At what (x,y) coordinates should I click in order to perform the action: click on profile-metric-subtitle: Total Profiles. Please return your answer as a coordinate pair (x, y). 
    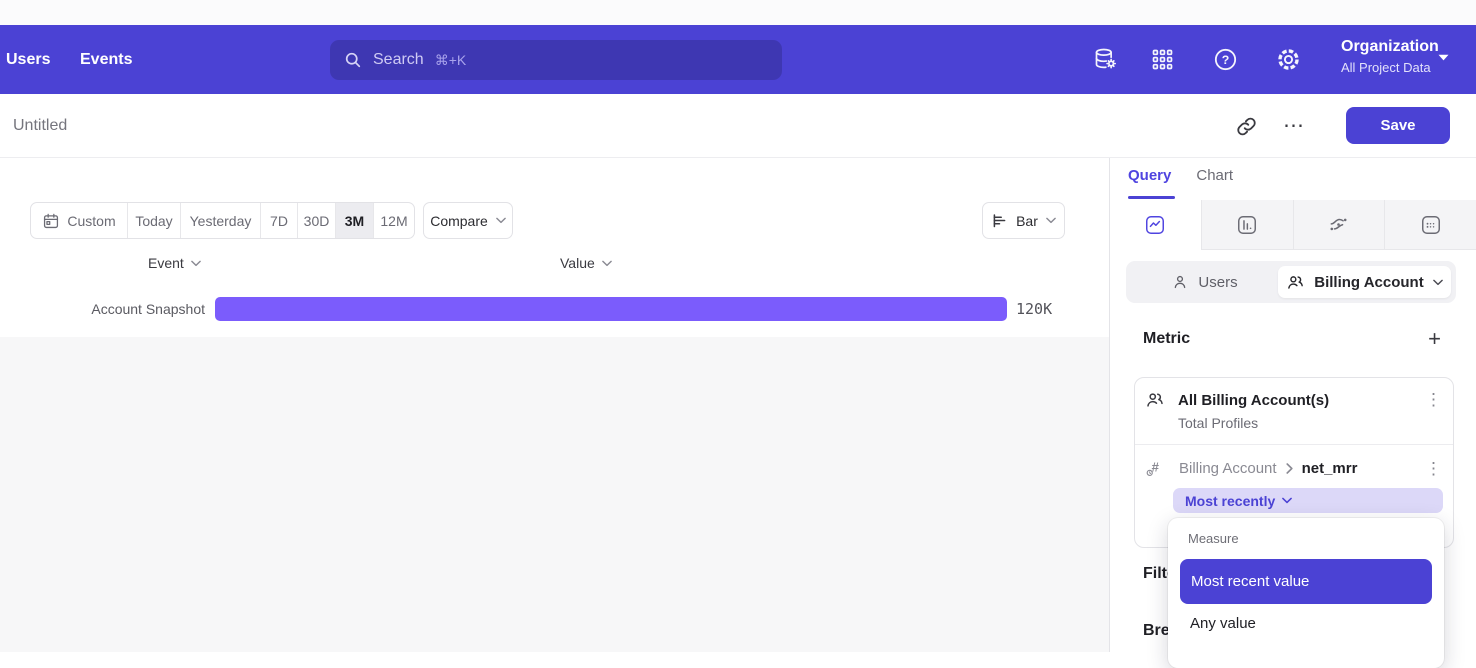
    Looking at the image, I should click on (1218, 423).